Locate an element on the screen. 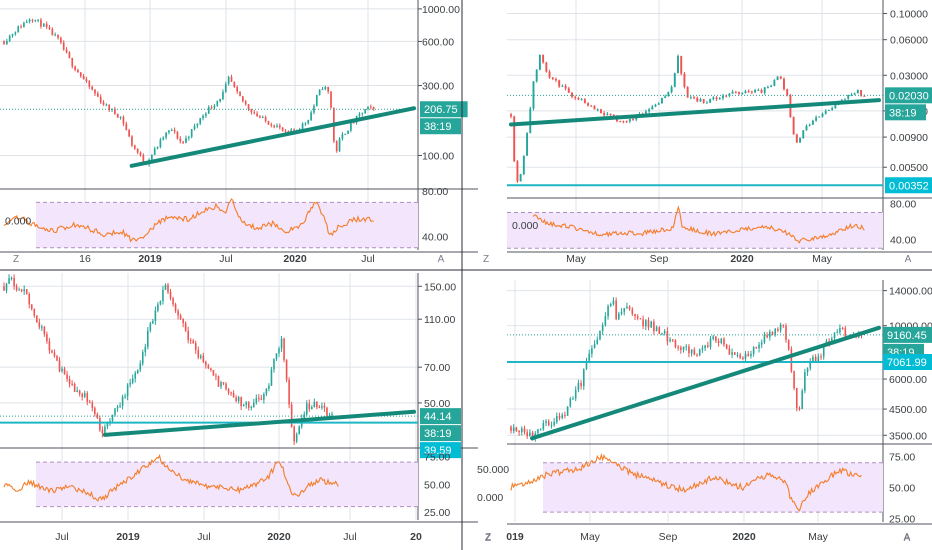 Image resolution: width=932 pixels, height=550 pixels. time-tick-label: May is located at coordinates (590, 537).